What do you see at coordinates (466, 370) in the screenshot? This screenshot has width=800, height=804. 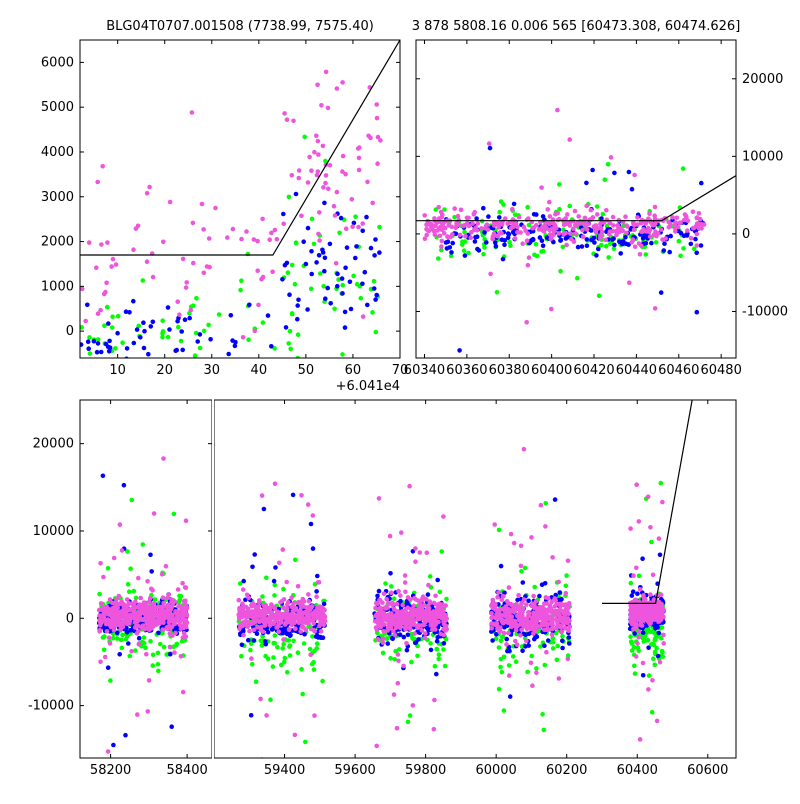 I see `x-tick-label-top-right: 60360` at bounding box center [466, 370].